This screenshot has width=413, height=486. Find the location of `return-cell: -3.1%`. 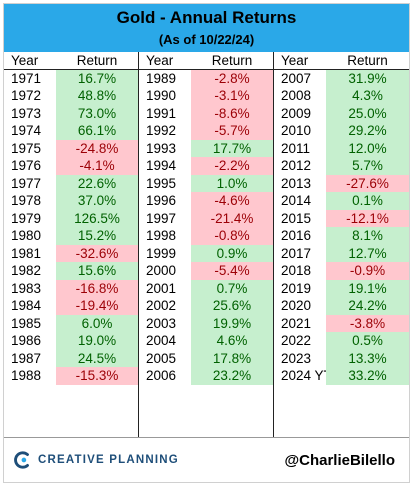

return-cell: -3.1% is located at coordinates (232, 96).